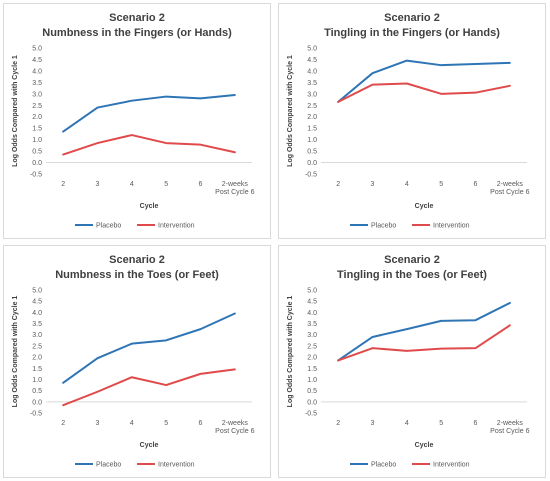 This screenshot has height=481, width=550. I want to click on chart-subtitle: Numbness in the Toes (or Feet), so click(137, 275).